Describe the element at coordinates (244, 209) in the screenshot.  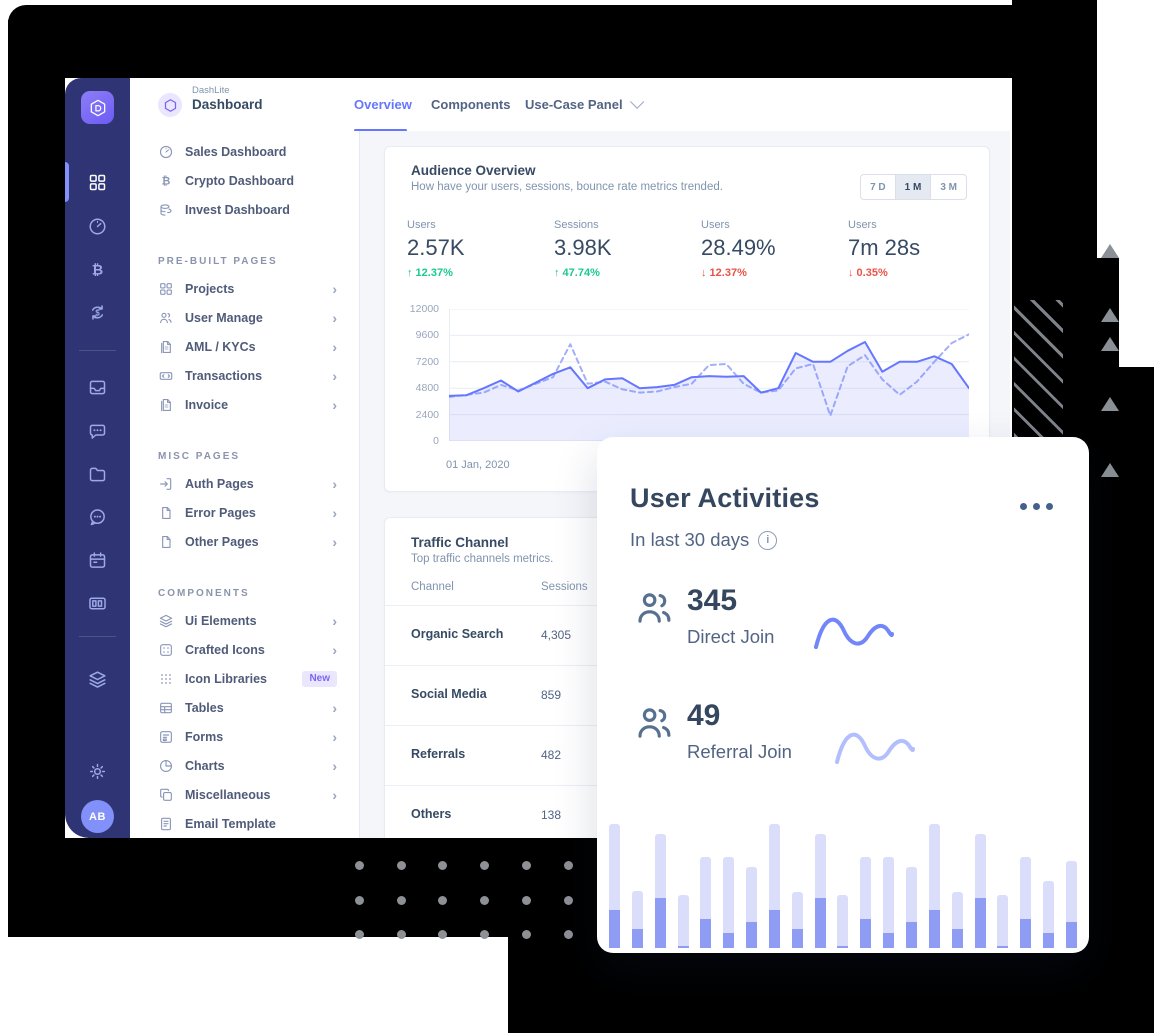
I see `sidebar-item-invest-dashboard: Invest Dashboard` at that location.